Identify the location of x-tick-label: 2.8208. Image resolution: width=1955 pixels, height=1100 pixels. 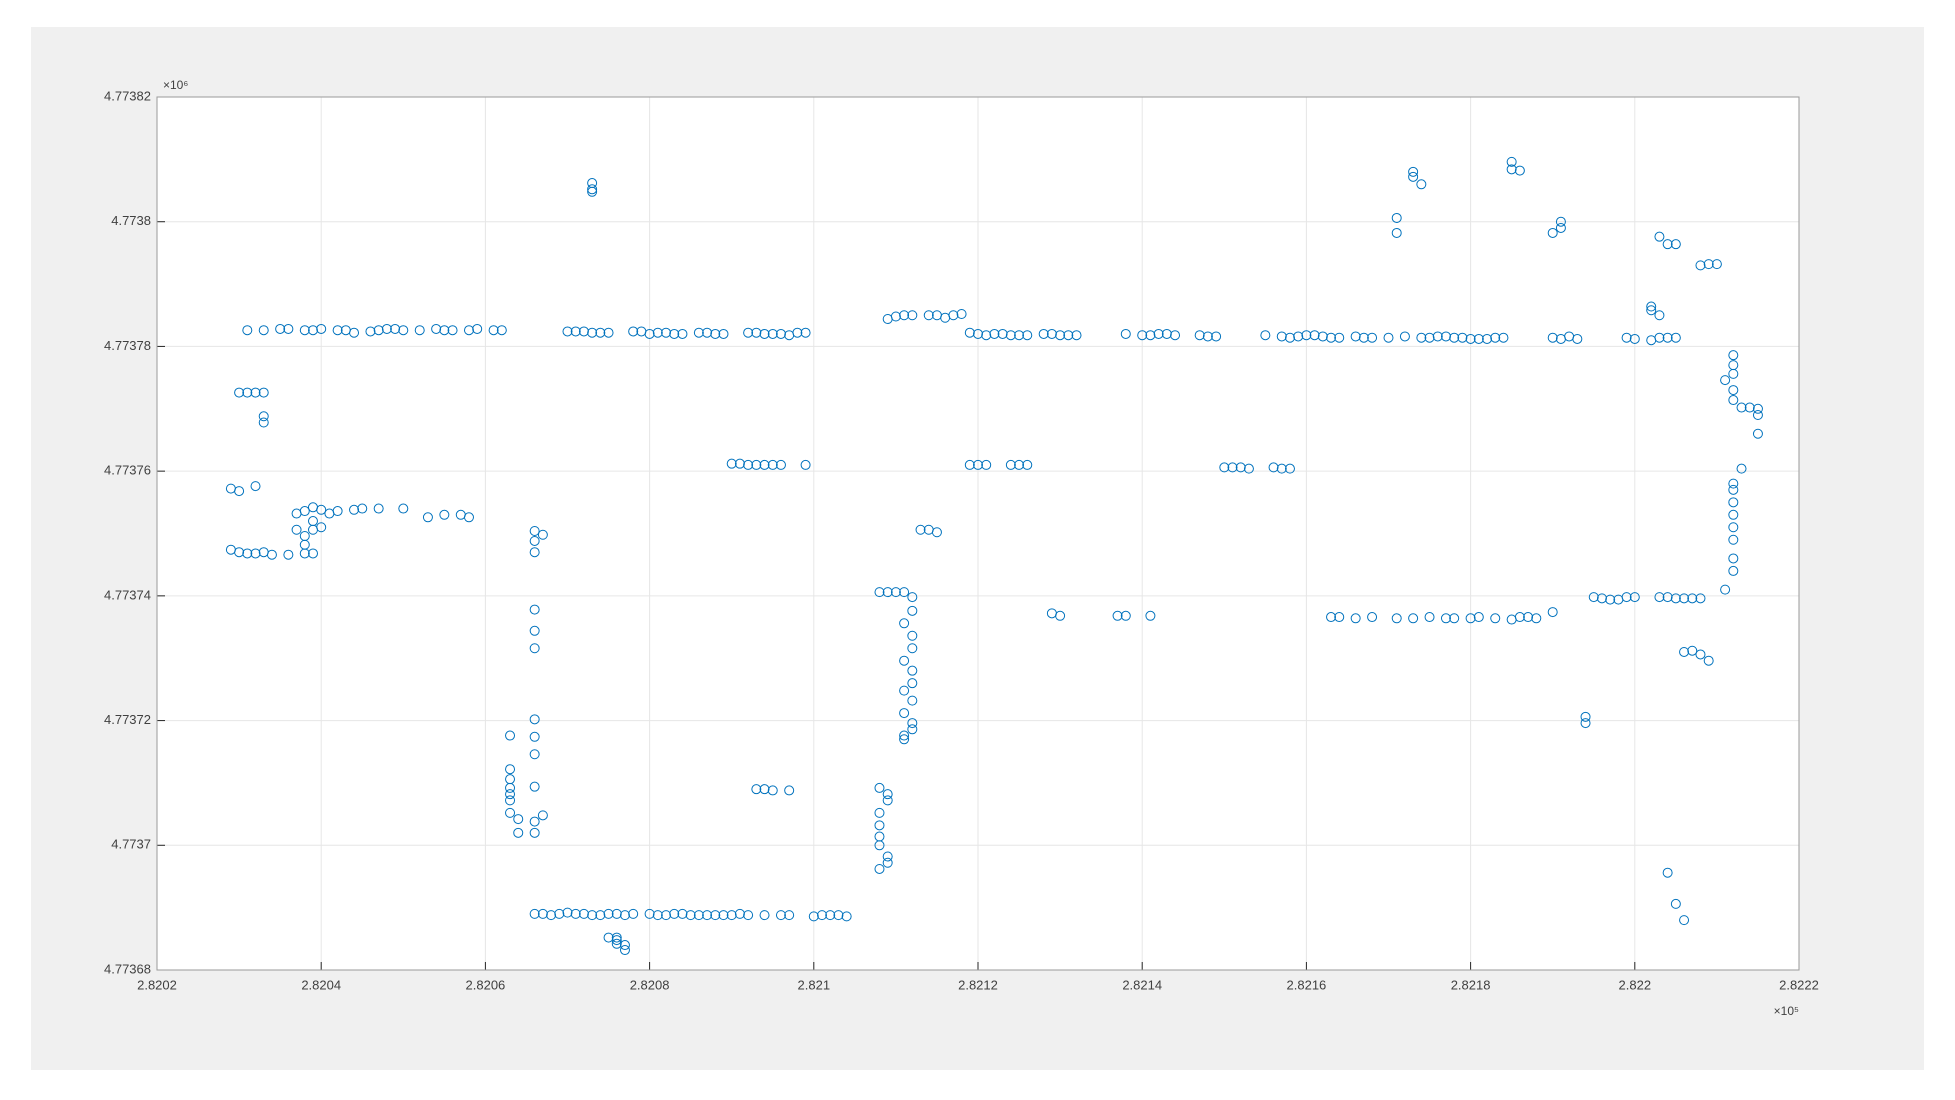
(650, 984).